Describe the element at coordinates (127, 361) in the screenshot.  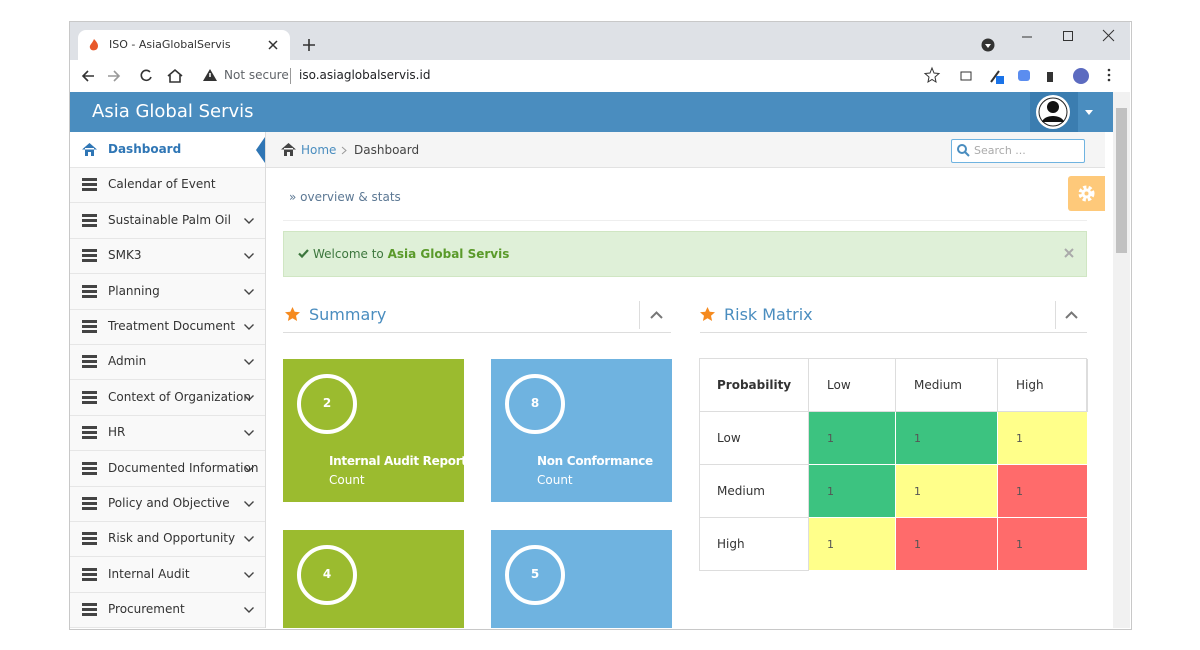
I see `sidebar-label: Admin` at that location.